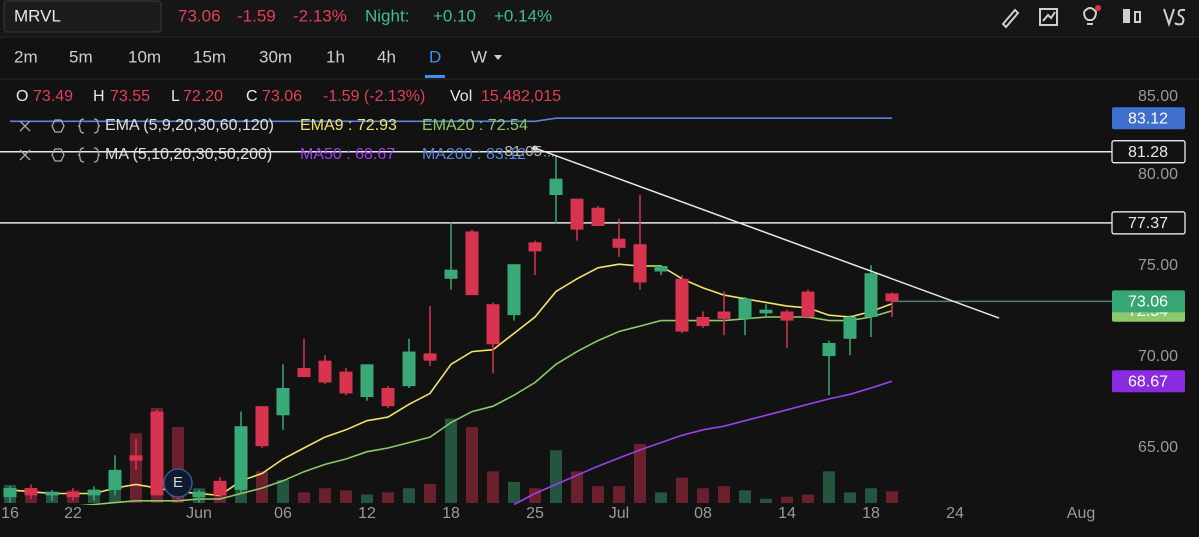  What do you see at coordinates (320, 15) in the screenshot?
I see `change-pct: -2.13%` at bounding box center [320, 15].